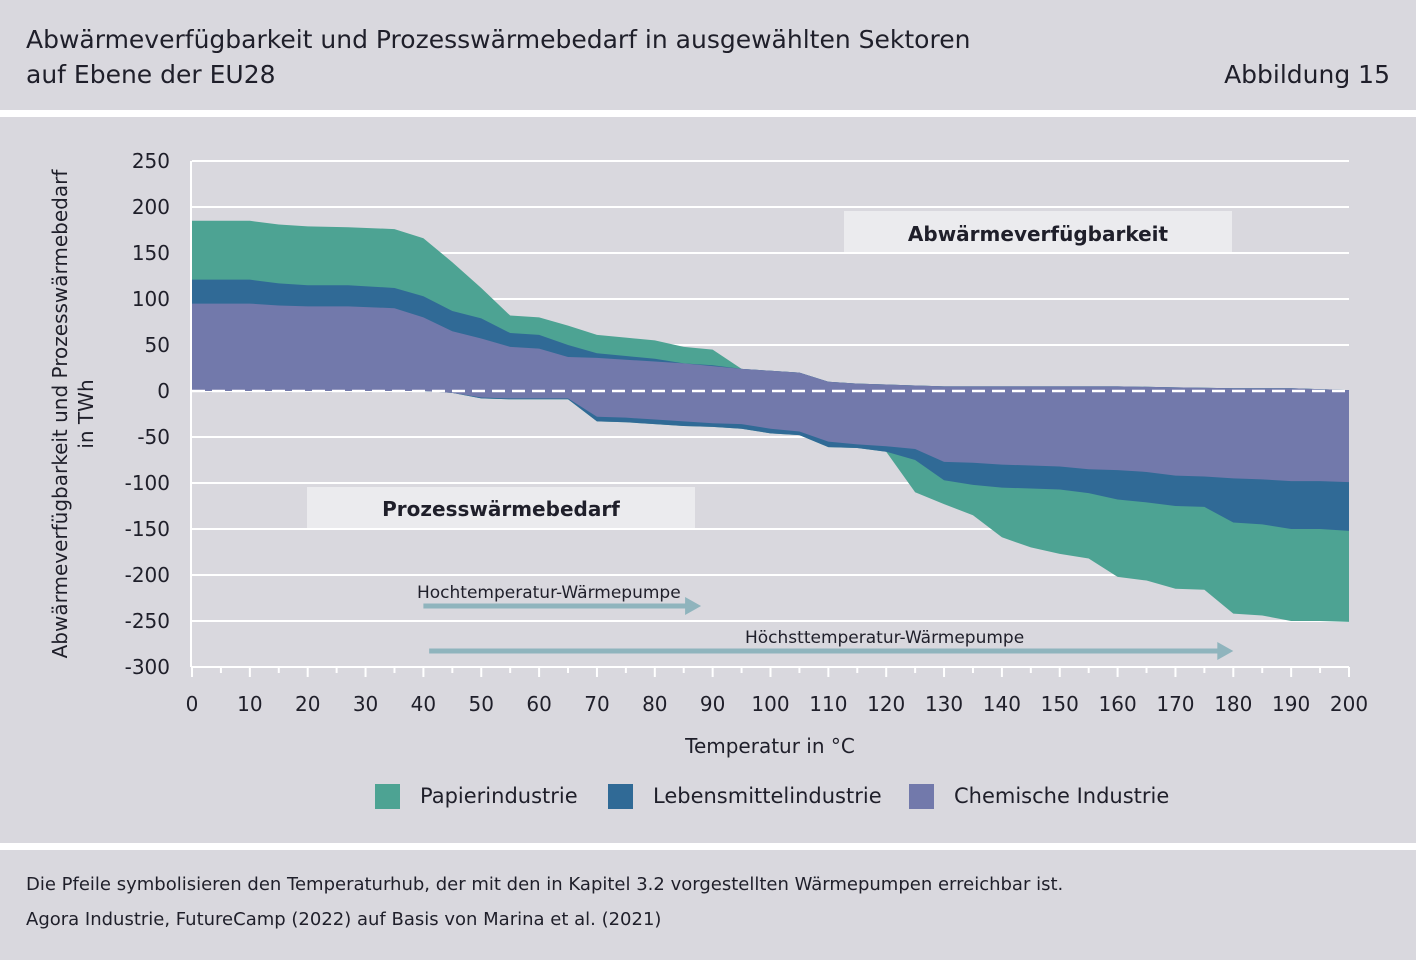  I want to click on footer-panel, so click(708, 905).